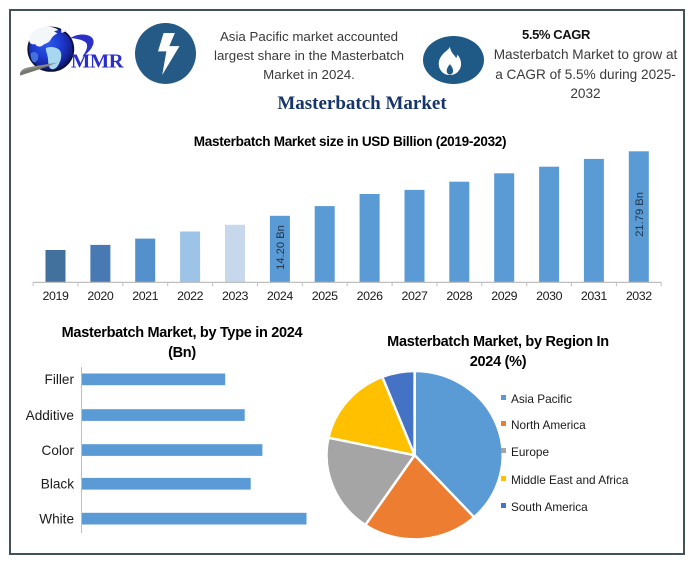 This screenshot has height=564, width=693. What do you see at coordinates (370, 296) in the screenshot?
I see `svg-text: 2026` at bounding box center [370, 296].